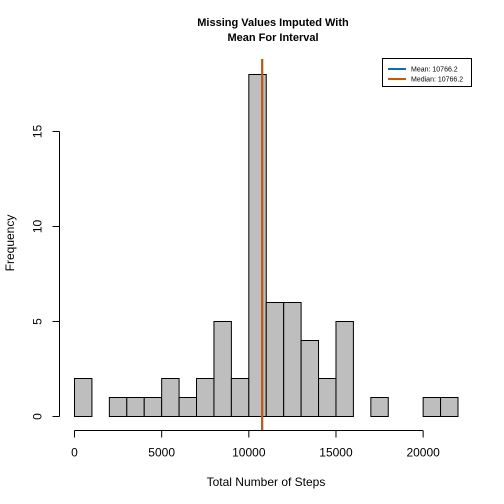 The width and height of the screenshot is (504, 504). What do you see at coordinates (423, 453) in the screenshot?
I see `x-tick-label: 20000` at bounding box center [423, 453].